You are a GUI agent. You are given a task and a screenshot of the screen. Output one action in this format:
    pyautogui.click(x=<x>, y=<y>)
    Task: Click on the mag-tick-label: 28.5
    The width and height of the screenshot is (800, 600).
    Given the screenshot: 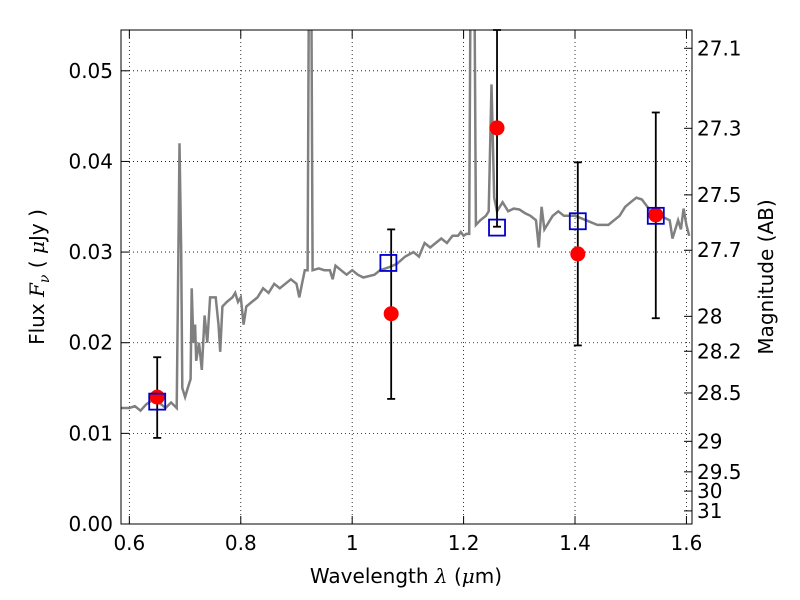 What is the action you would take?
    pyautogui.click(x=719, y=393)
    